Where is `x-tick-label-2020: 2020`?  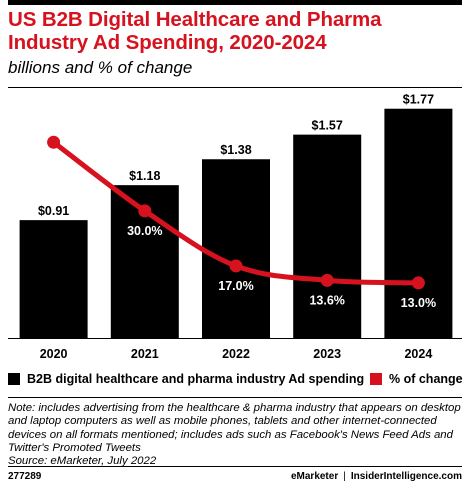
x-tick-label-2020: 2020 is located at coordinates (54, 354).